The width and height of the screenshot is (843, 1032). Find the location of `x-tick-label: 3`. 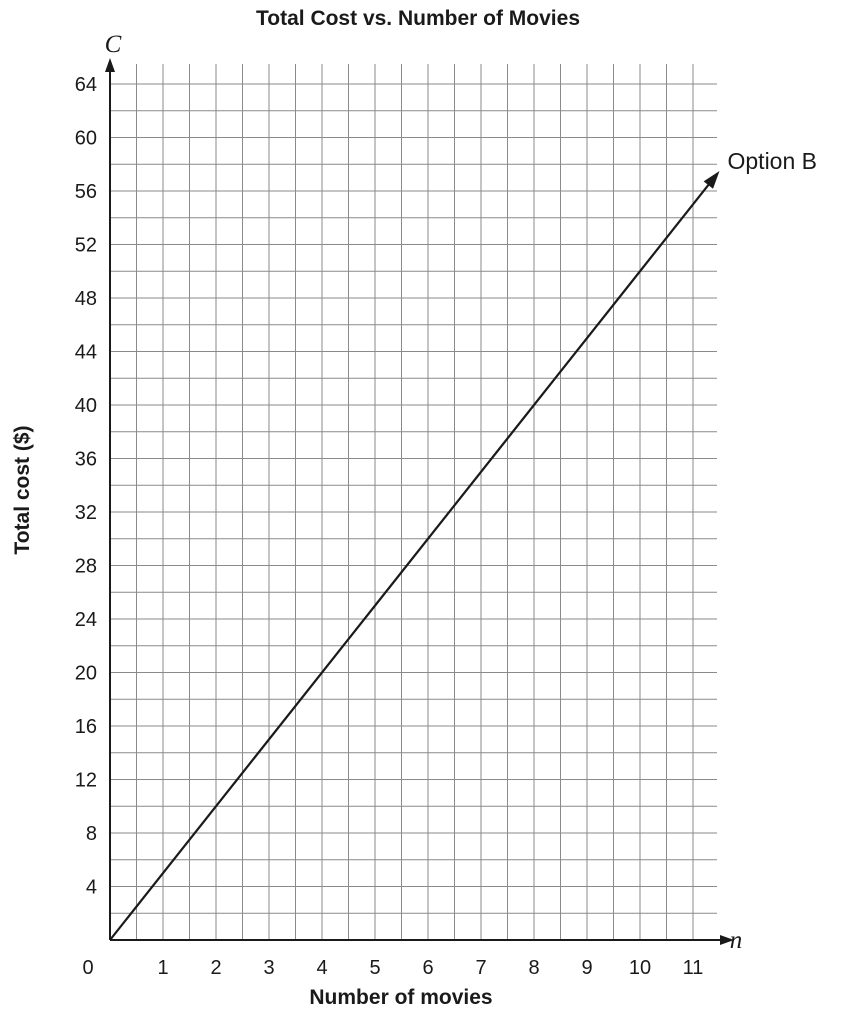

x-tick-label: 3 is located at coordinates (268, 968).